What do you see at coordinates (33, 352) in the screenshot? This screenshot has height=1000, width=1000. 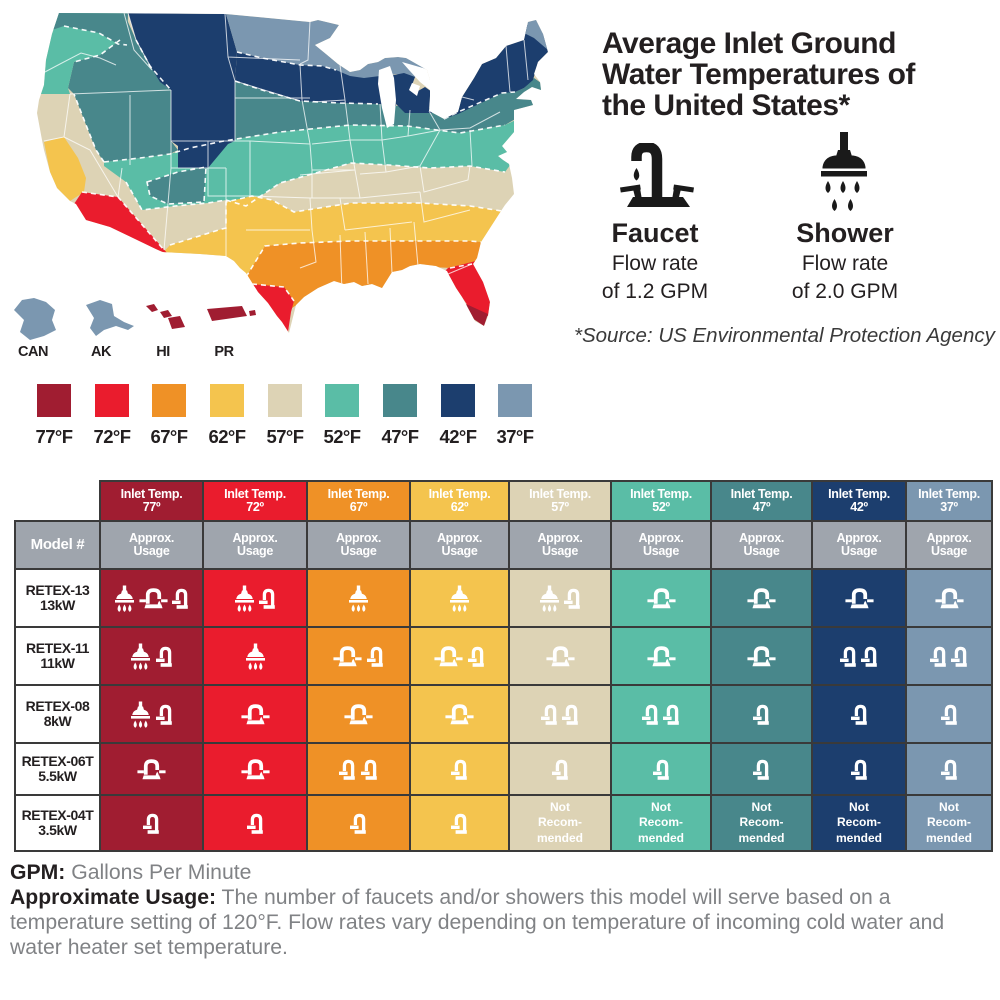 I see `svg-text: CAN` at bounding box center [33, 352].